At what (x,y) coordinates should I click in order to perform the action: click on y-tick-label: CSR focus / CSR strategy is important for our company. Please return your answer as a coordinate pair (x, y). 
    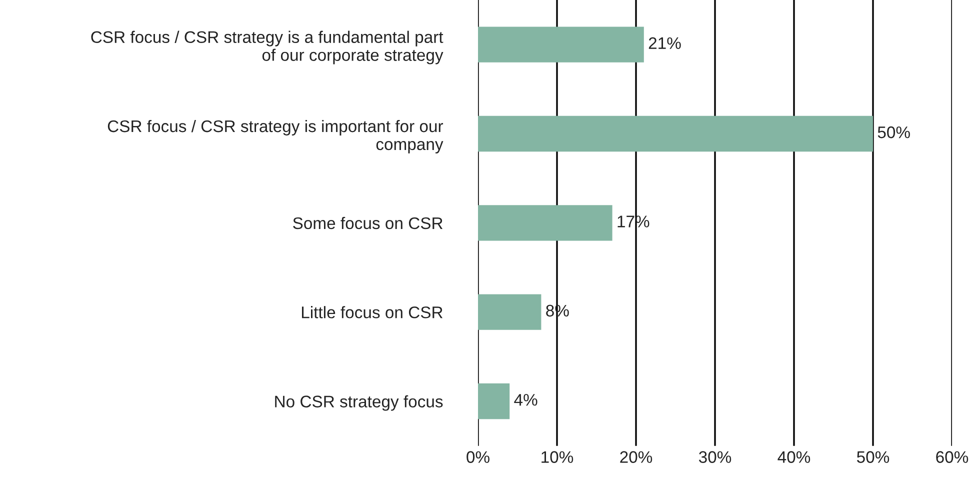
    Looking at the image, I should click on (276, 137).